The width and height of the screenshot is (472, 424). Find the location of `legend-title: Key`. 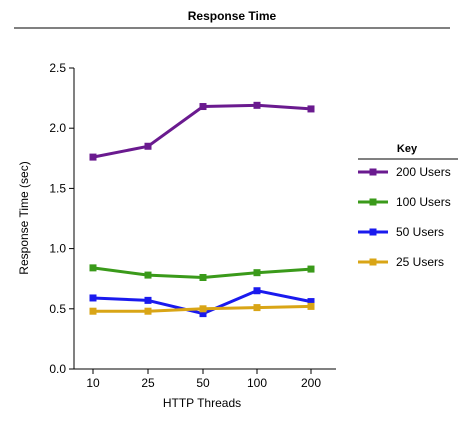

legend-title: Key is located at coordinates (407, 149).